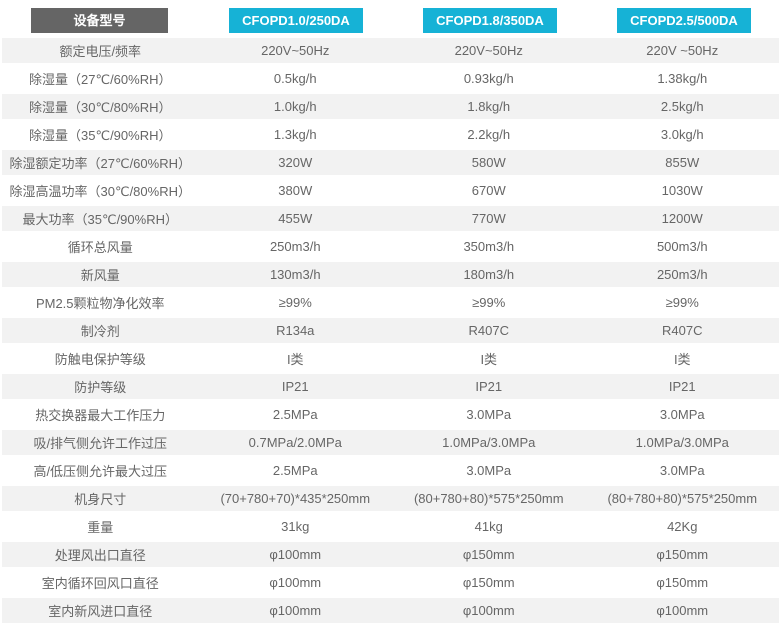 The width and height of the screenshot is (781, 627). What do you see at coordinates (295, 498) in the screenshot?
I see `spec-value: (70+780+70)*435*250mm` at bounding box center [295, 498].